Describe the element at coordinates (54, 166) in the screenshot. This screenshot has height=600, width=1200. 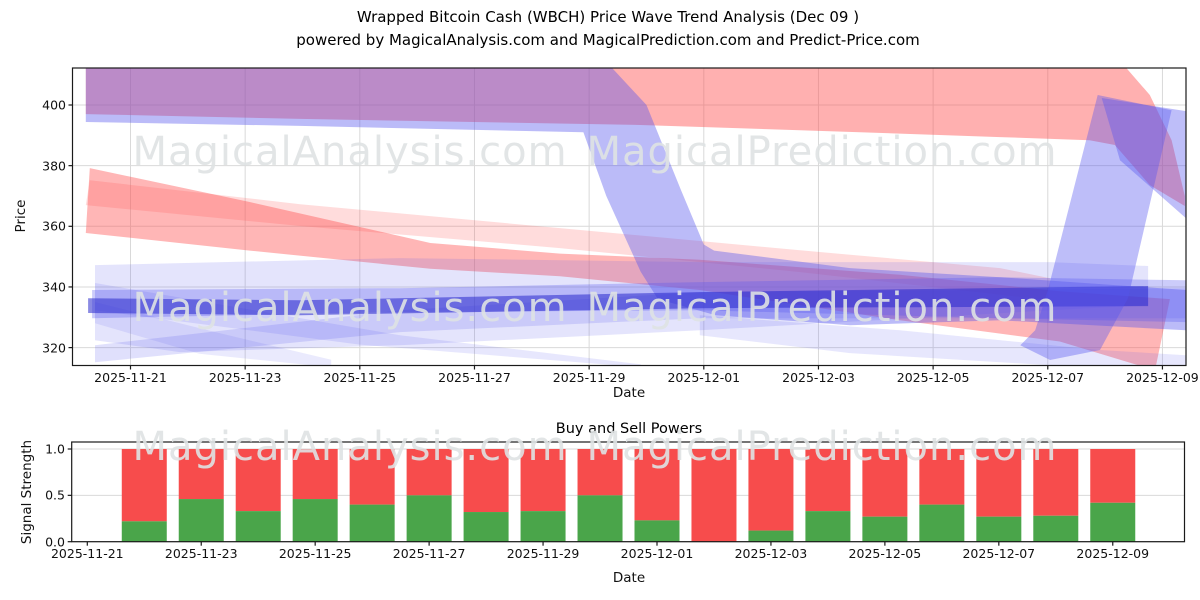
I see `price-ytick-380: 380` at that location.